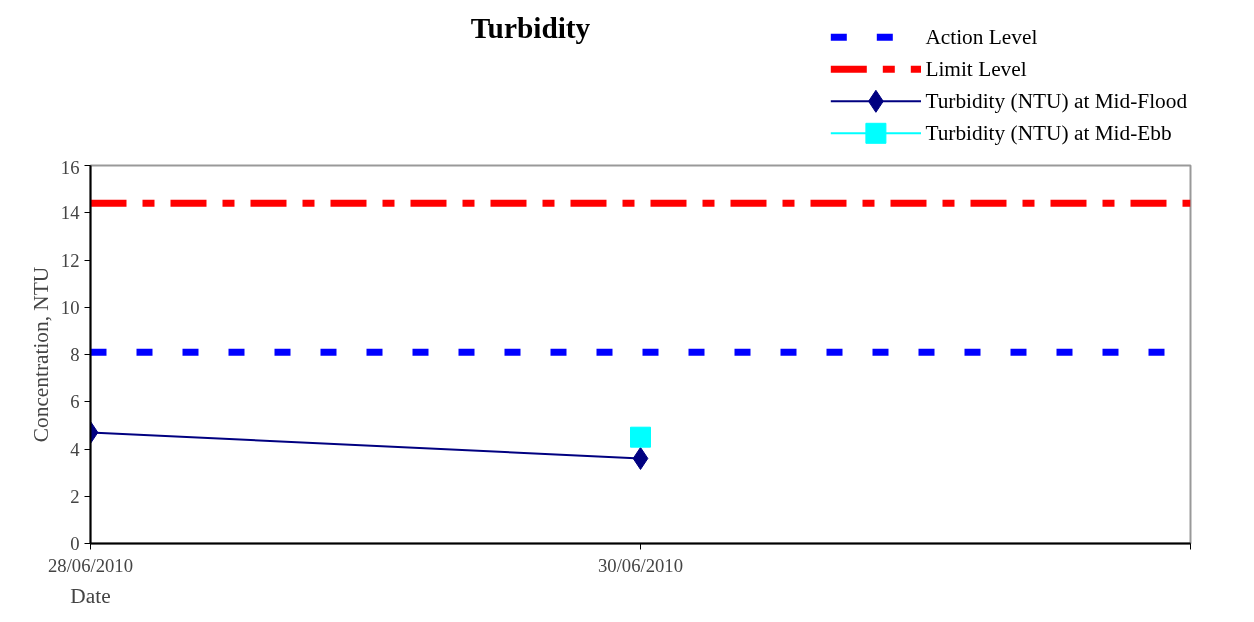  Describe the element at coordinates (1056, 101) in the screenshot. I see `legend-label: Turbidity (NTU) at Mid-Flood` at that location.